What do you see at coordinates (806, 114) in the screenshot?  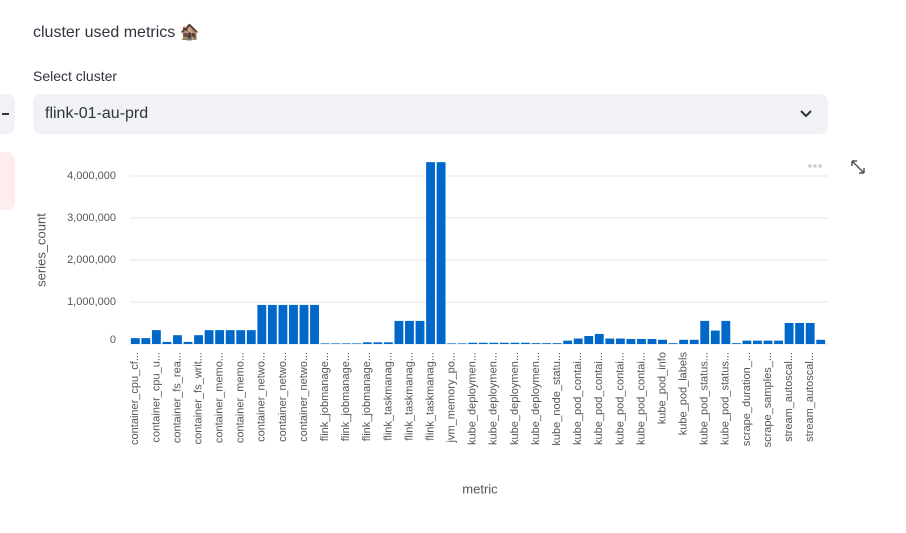 I see `chevron` at bounding box center [806, 114].